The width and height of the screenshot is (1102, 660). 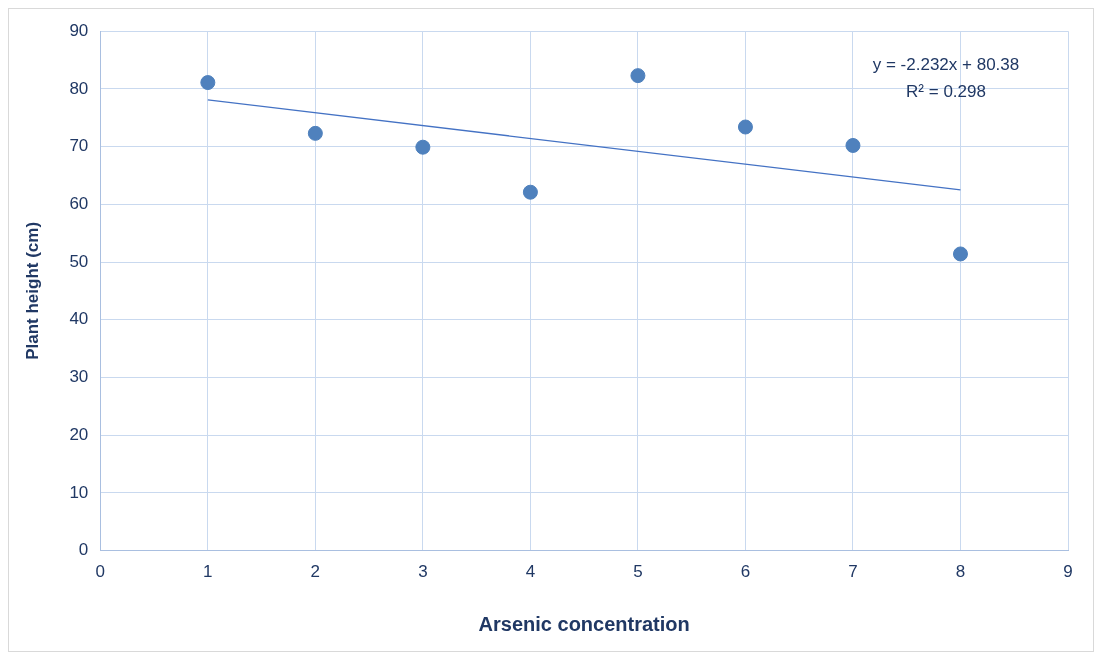 What do you see at coordinates (79, 146) in the screenshot?
I see `y-tick-label: 70` at bounding box center [79, 146].